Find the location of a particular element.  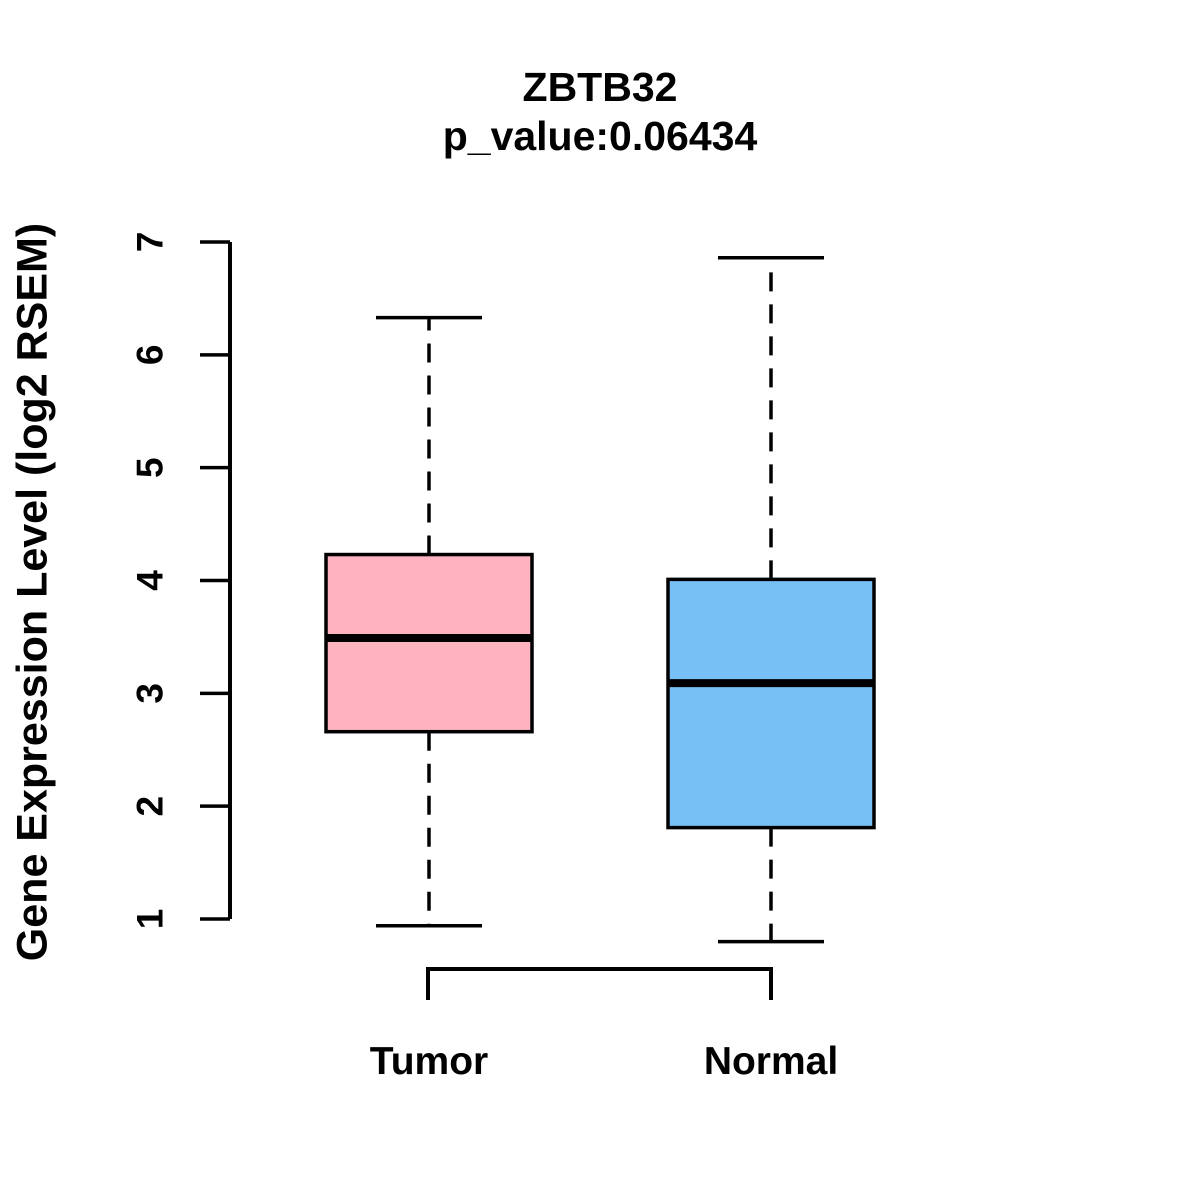

iqr-box-normal is located at coordinates (771, 703).